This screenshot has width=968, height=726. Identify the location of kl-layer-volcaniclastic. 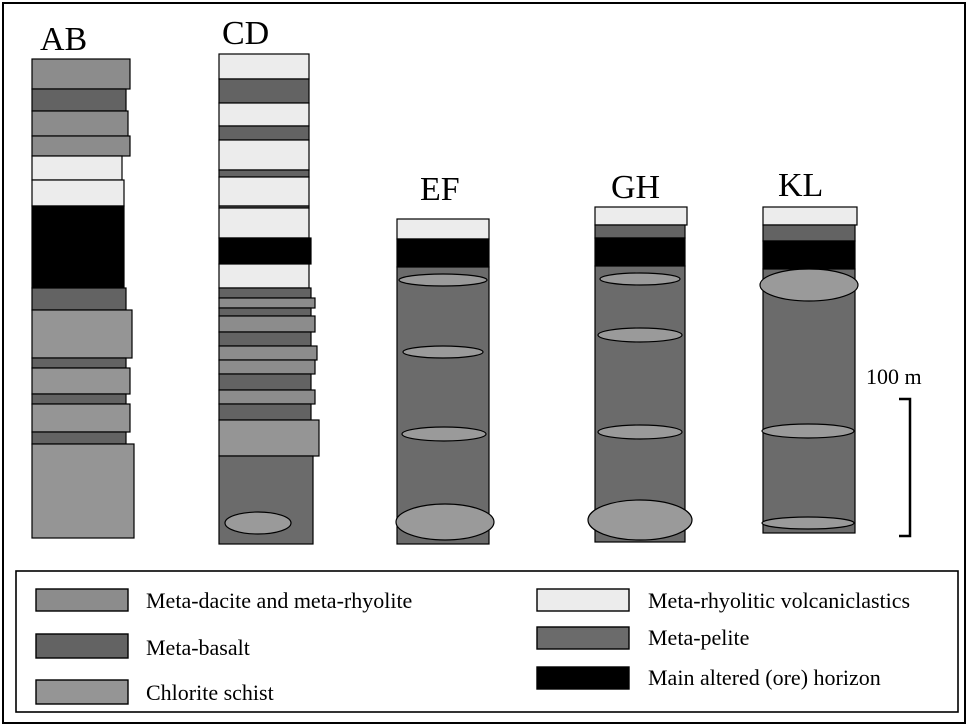
(810, 216).